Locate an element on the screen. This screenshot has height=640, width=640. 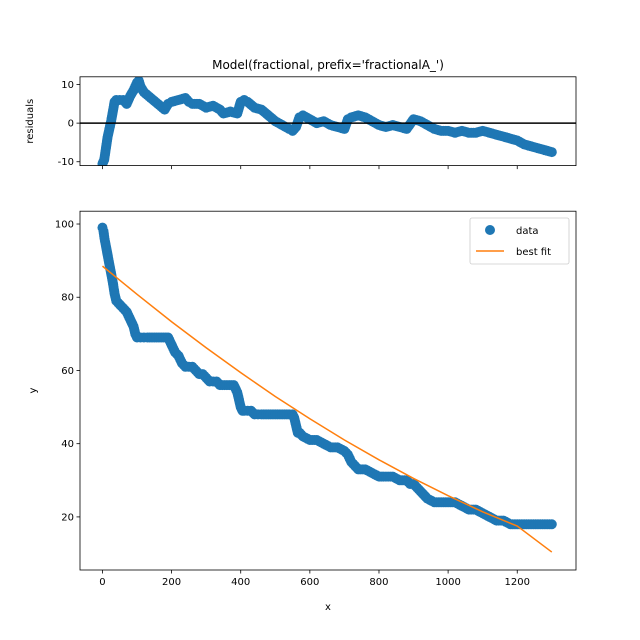
fit-y-axis-label: y is located at coordinates (33, 391).